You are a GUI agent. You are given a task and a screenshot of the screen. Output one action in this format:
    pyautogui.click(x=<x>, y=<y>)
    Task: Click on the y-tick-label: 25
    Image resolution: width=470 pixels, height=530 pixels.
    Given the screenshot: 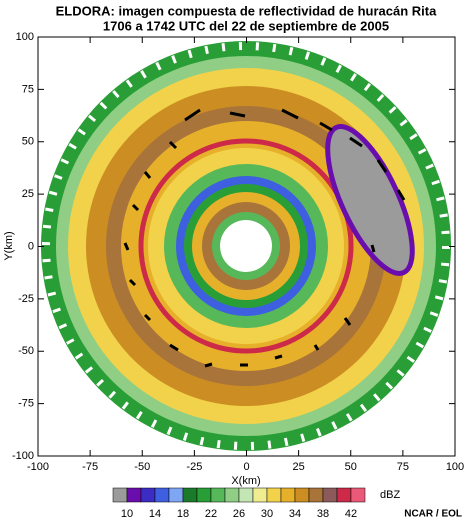 What is the action you would take?
    pyautogui.click(x=28, y=194)
    